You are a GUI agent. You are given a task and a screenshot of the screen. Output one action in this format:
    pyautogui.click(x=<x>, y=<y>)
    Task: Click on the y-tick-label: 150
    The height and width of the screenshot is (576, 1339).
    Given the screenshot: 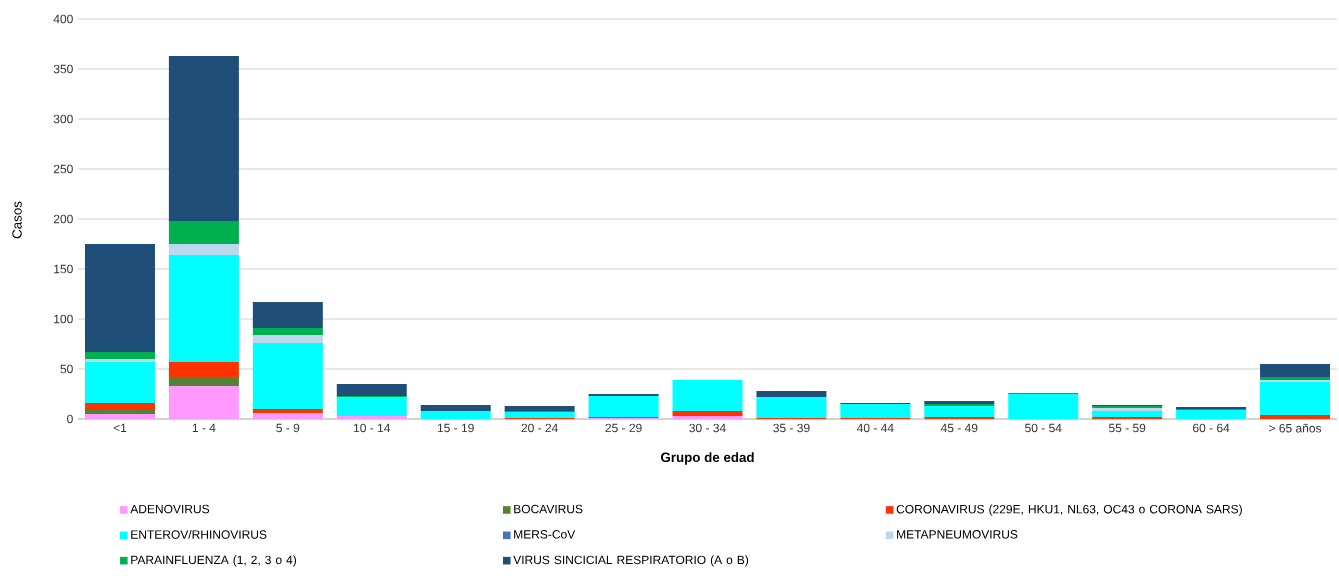 What is the action you would take?
    pyautogui.click(x=63, y=269)
    